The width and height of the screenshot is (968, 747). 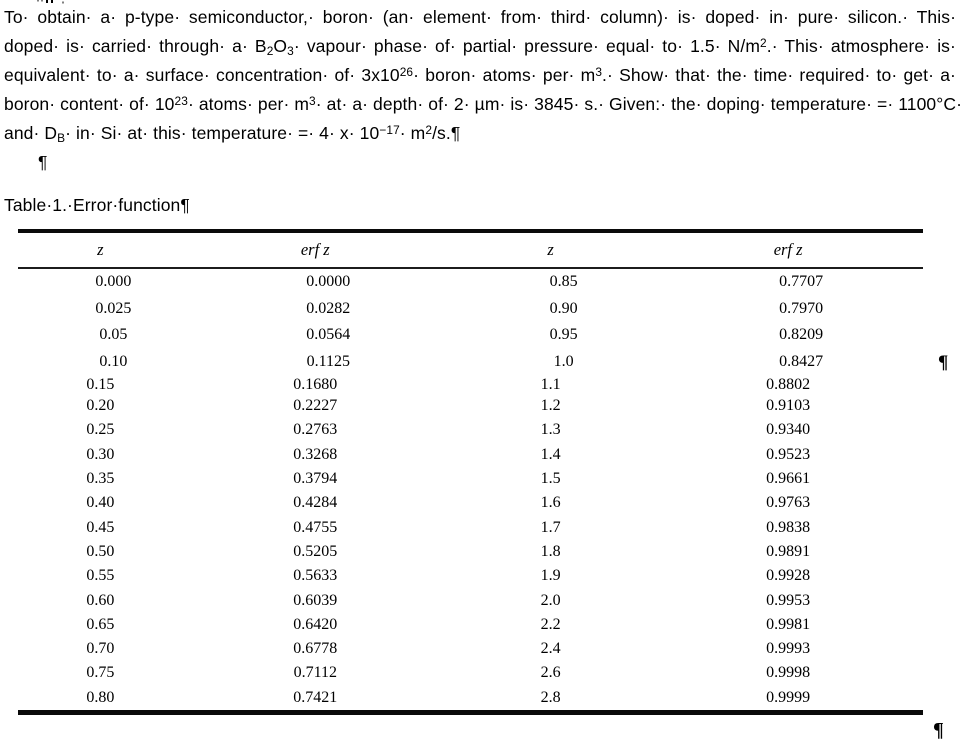 What do you see at coordinates (100, 600) in the screenshot?
I see `table-cell: 0.60` at bounding box center [100, 600].